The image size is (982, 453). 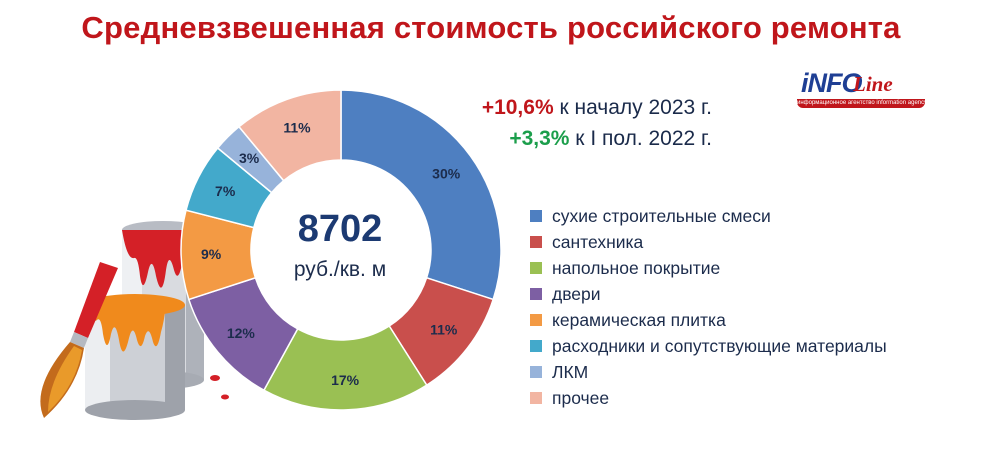 What do you see at coordinates (345, 380) in the screenshot?
I see `slice-data-label: 17%` at bounding box center [345, 380].